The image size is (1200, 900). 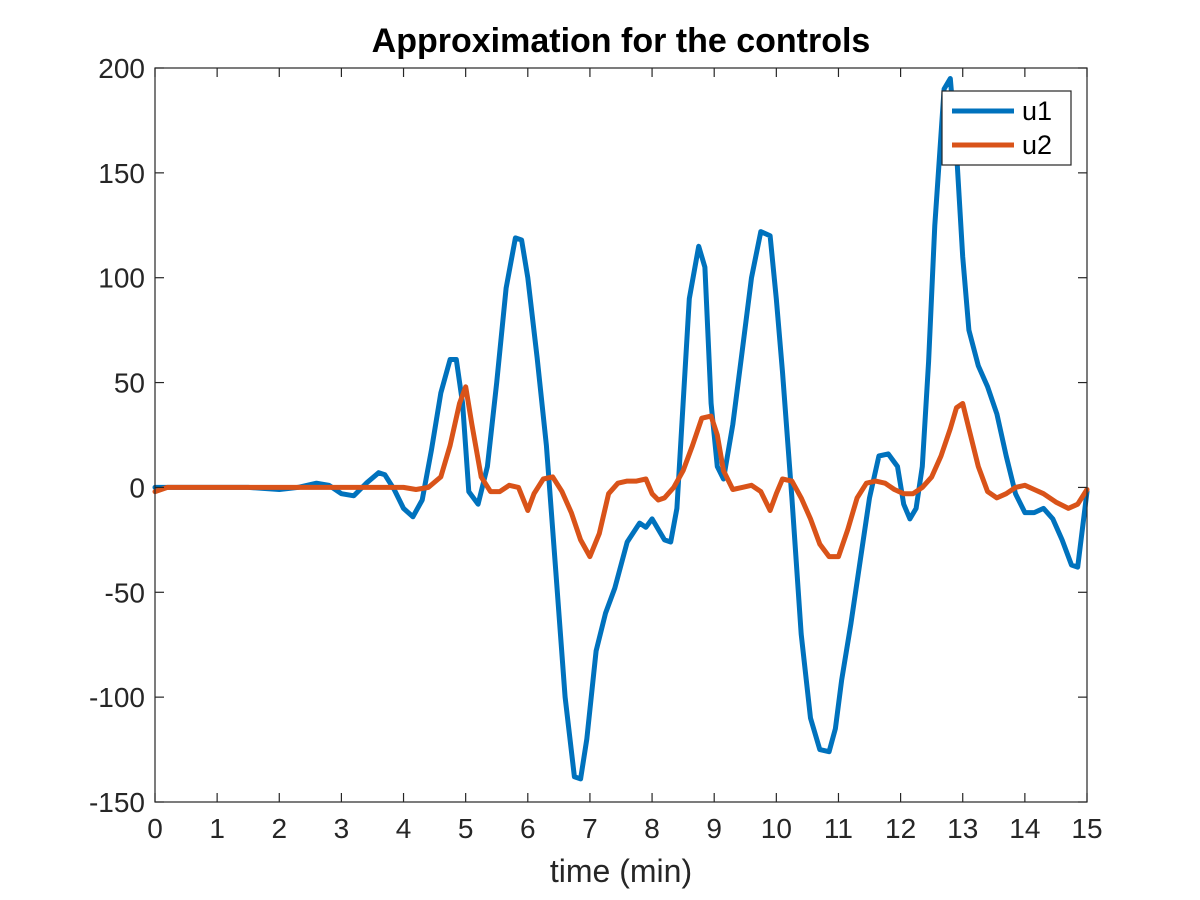 What do you see at coordinates (900, 828) in the screenshot?
I see `x-tick-label: 12` at bounding box center [900, 828].